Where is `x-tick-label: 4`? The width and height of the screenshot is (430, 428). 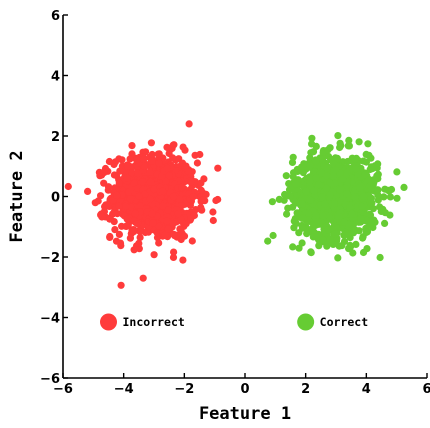
x-tick-label: 4 is located at coordinates (366, 389).